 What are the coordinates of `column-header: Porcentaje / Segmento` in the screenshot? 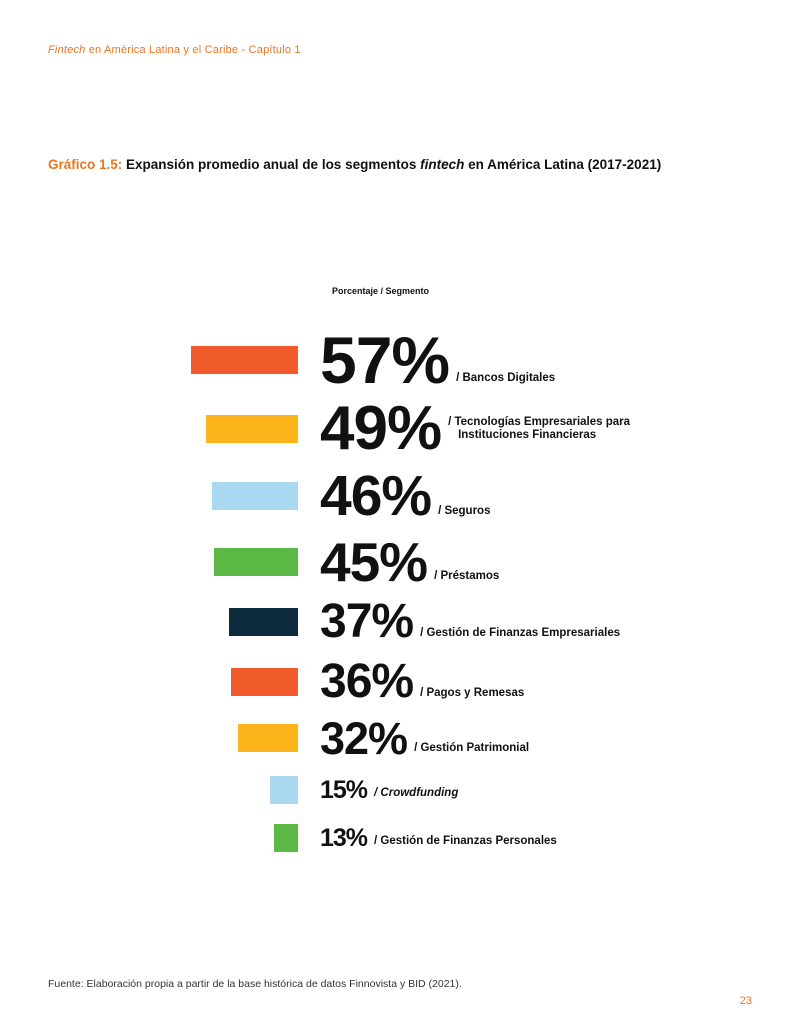 It's located at (381, 291).